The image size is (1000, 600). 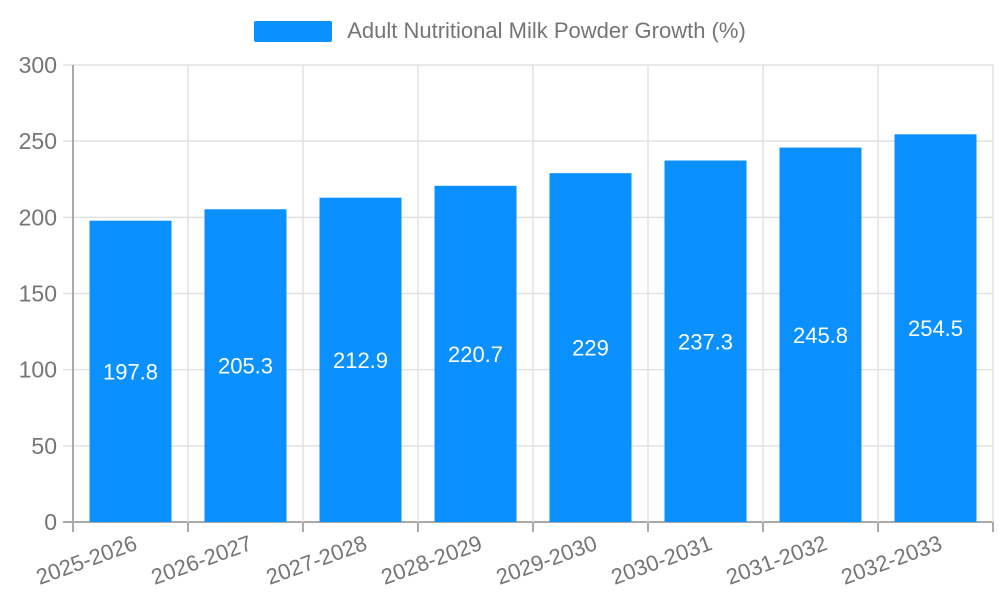 I want to click on x-tick-label: 2030-2031, so click(x=661, y=559).